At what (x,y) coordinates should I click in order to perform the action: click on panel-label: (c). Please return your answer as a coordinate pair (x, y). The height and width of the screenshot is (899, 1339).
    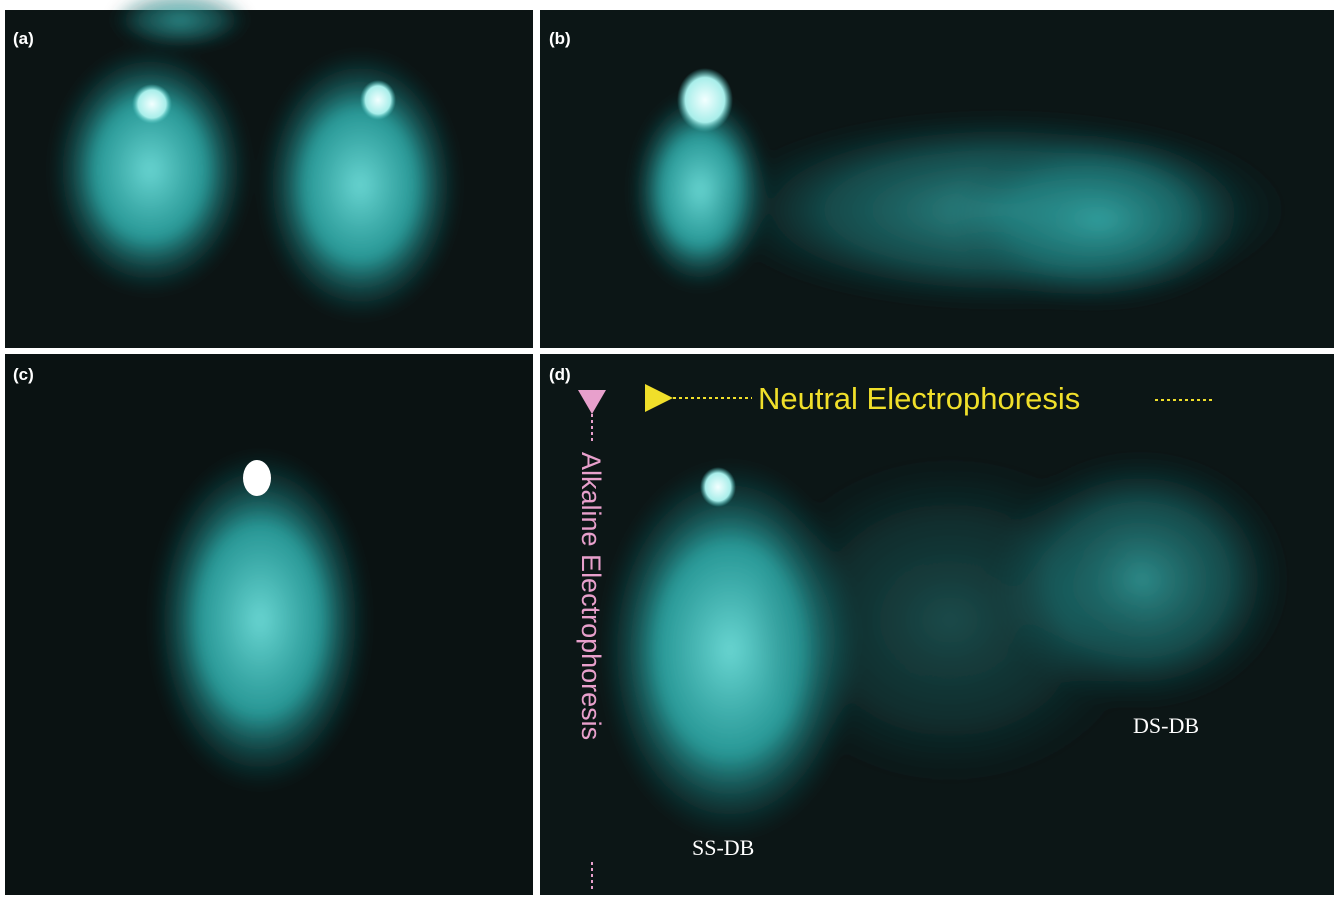
    Looking at the image, I should click on (23, 374).